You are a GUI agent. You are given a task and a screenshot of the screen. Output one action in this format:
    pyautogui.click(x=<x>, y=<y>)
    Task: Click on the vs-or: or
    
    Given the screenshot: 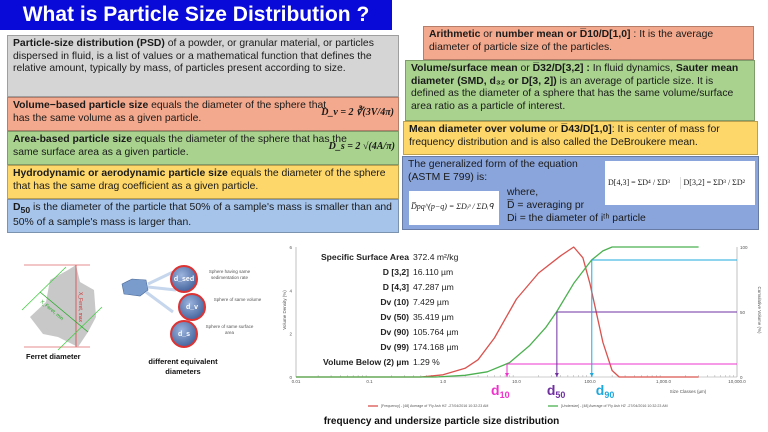 What is the action you would take?
    pyautogui.click(x=525, y=68)
    